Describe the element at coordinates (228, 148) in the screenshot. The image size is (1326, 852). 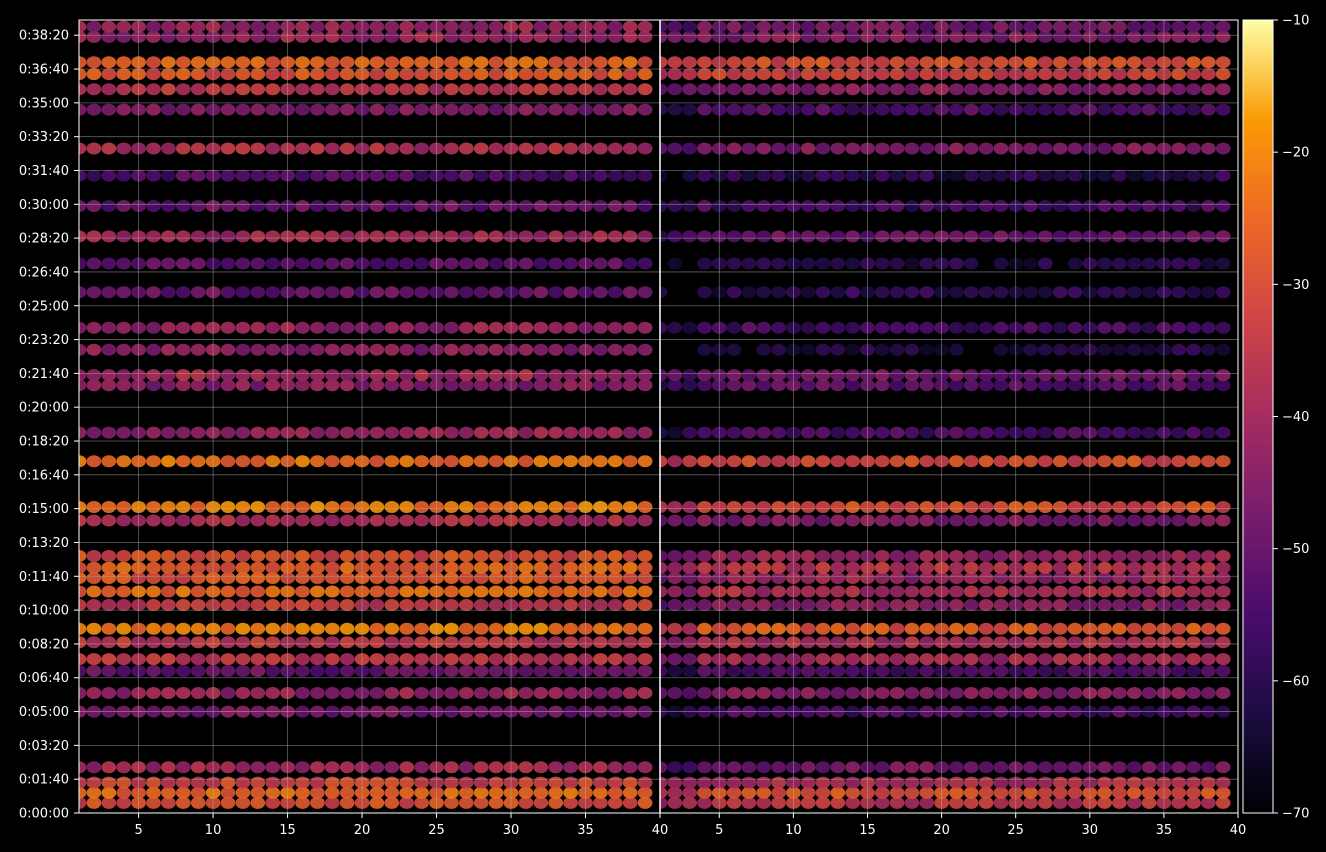
I see `cell-left-b28-x11` at that location.